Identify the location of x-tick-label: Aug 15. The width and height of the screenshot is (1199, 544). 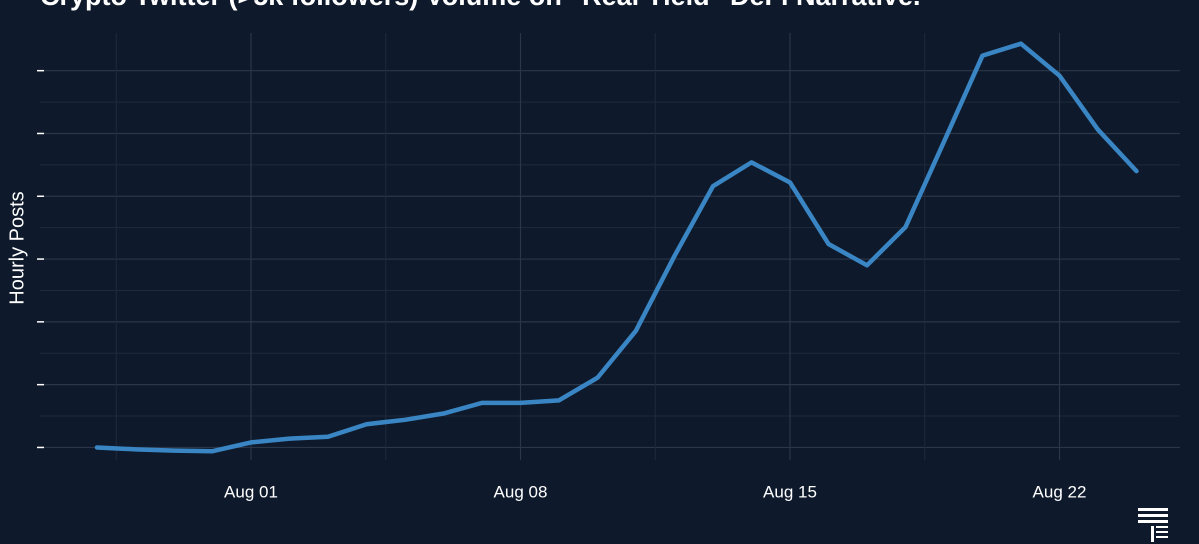
(790, 491).